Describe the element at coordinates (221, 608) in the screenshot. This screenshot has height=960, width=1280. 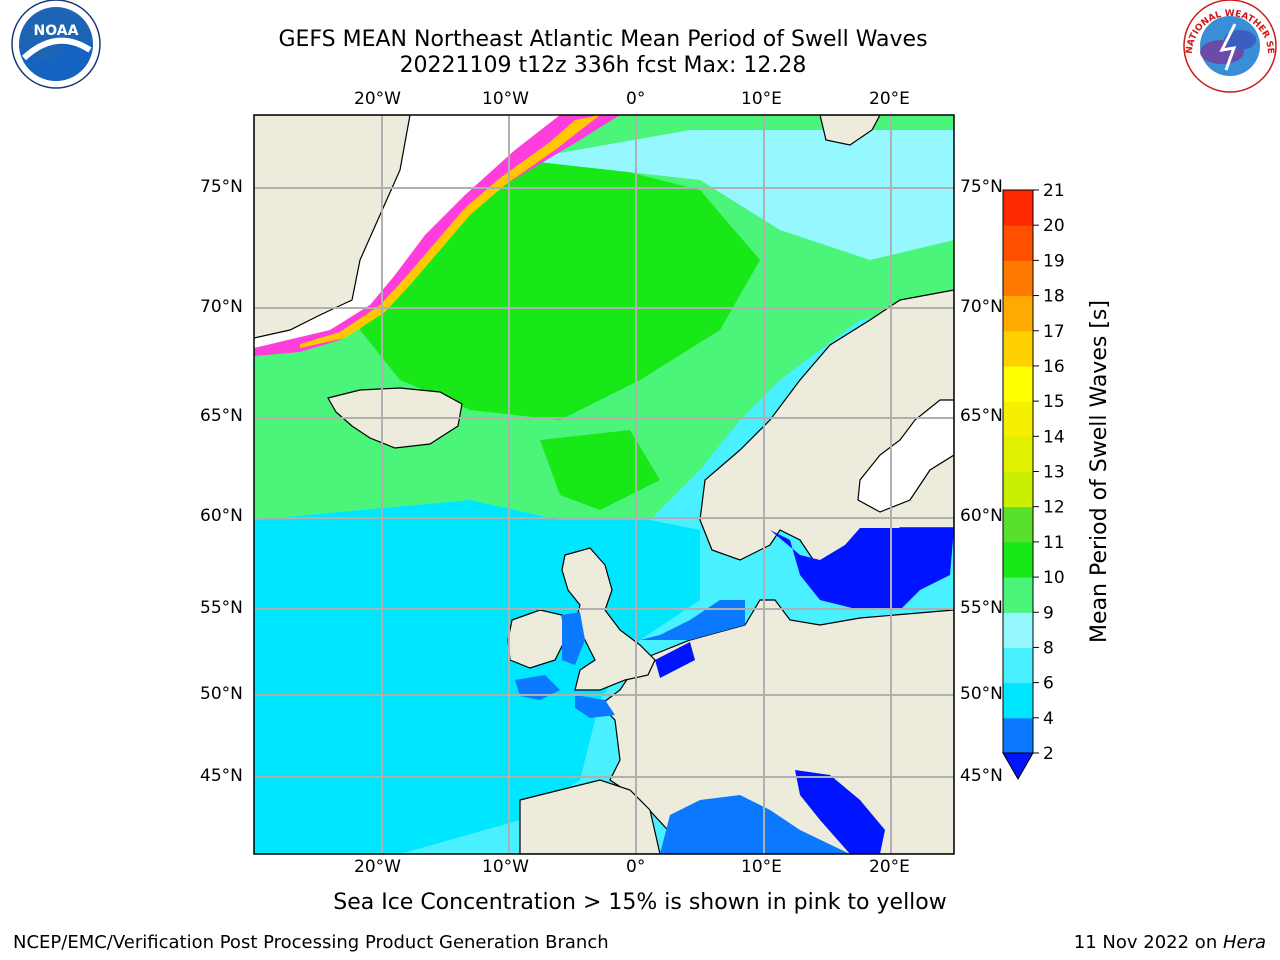
I see `lat-label-left: 55°N` at that location.